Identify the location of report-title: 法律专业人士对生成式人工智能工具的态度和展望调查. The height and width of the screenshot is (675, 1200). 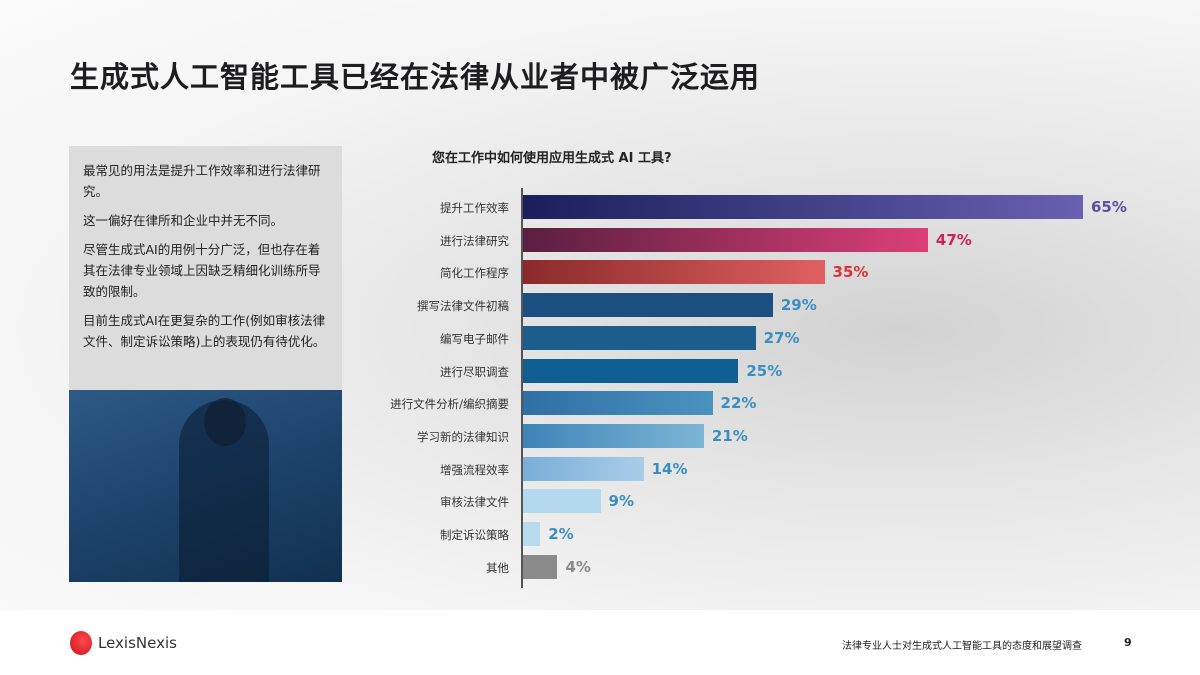
(962, 646).